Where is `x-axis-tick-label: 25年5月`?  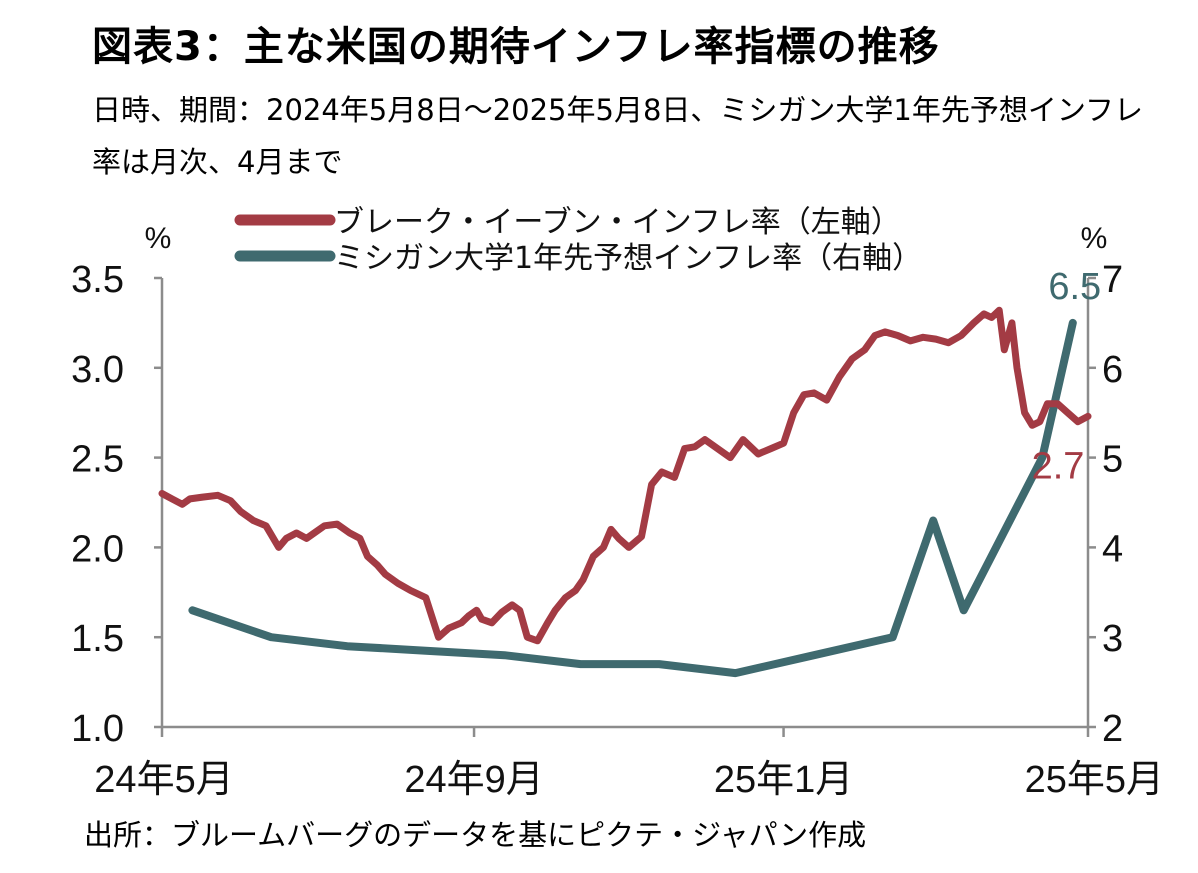
x-axis-tick-label: 25年5月 is located at coordinates (1094, 780).